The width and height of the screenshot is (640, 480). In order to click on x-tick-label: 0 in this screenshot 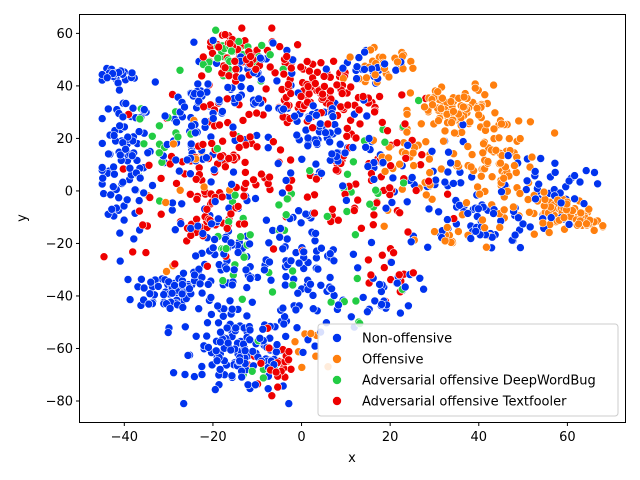, I will do `click(301, 437)`.